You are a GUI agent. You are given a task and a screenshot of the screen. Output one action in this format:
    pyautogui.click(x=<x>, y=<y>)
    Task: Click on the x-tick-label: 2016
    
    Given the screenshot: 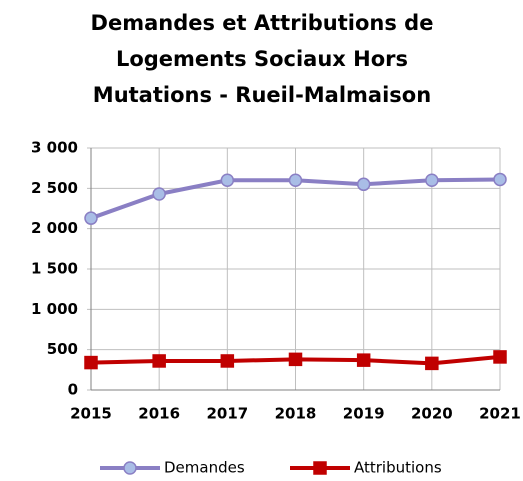 What is the action you would take?
    pyautogui.click(x=159, y=414)
    